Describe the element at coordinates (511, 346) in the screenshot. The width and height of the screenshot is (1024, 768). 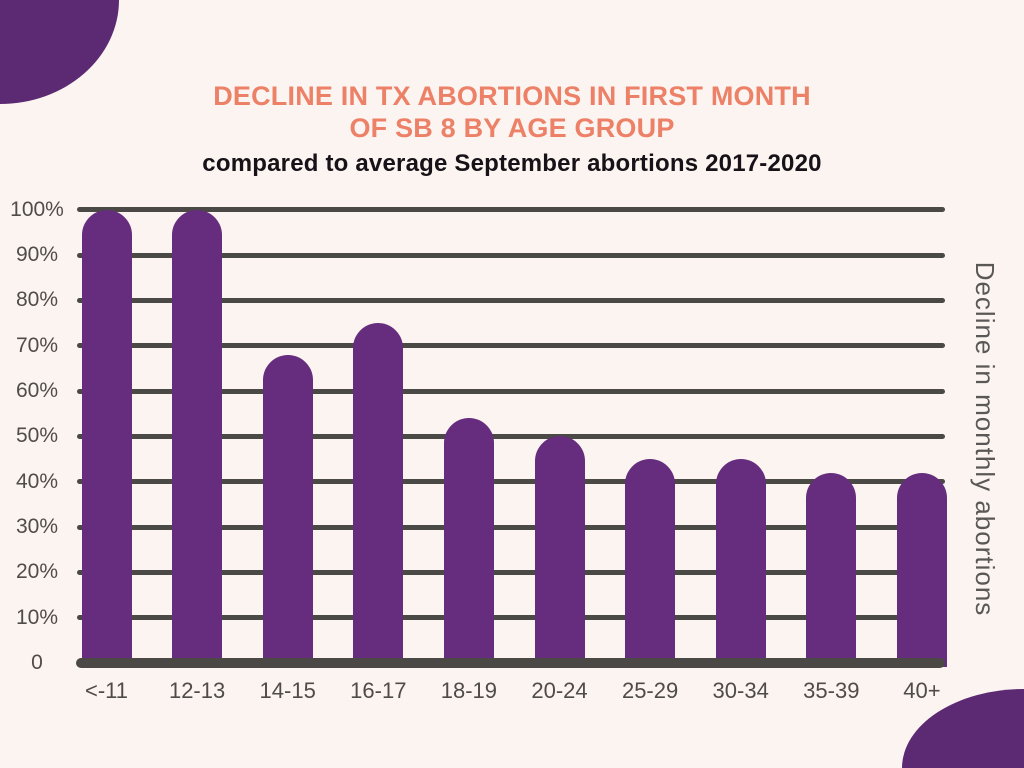
I see `gridline-70-percent` at that location.